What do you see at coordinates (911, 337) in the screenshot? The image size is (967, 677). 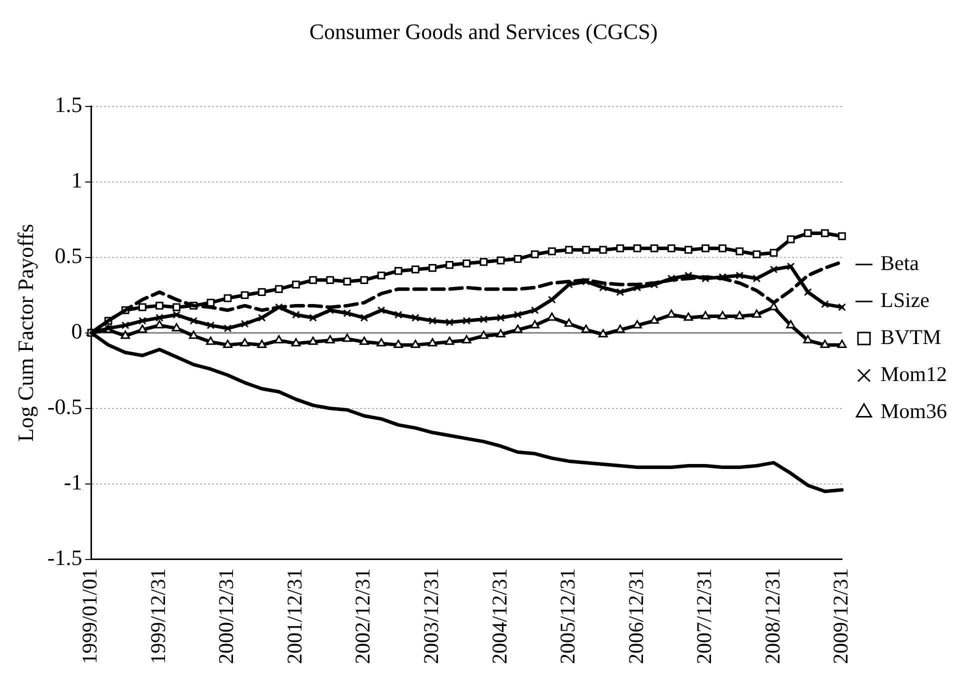 I see `legend-label: BVTM` at bounding box center [911, 337].